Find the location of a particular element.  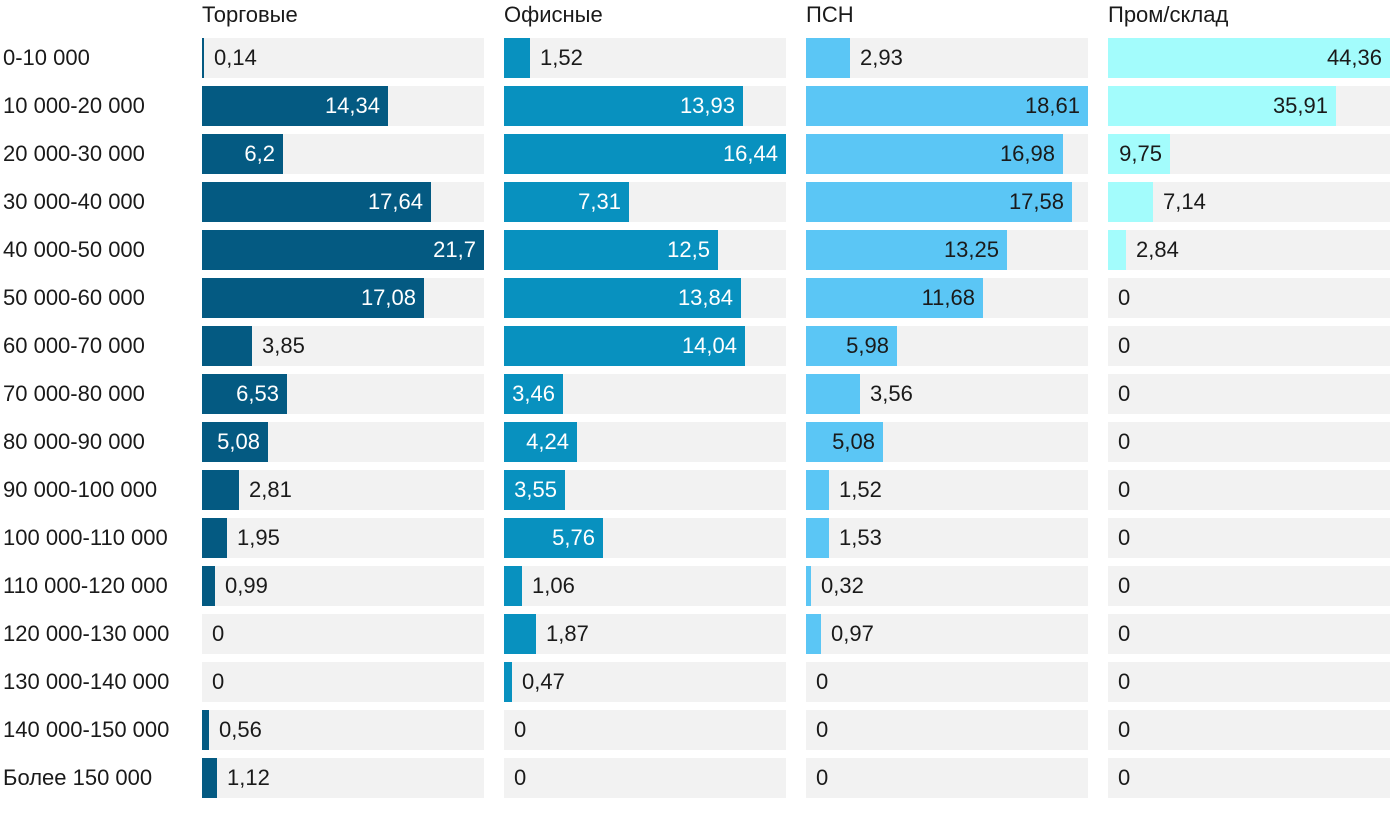

category-label: 70 000-80 000 is located at coordinates (74, 393).